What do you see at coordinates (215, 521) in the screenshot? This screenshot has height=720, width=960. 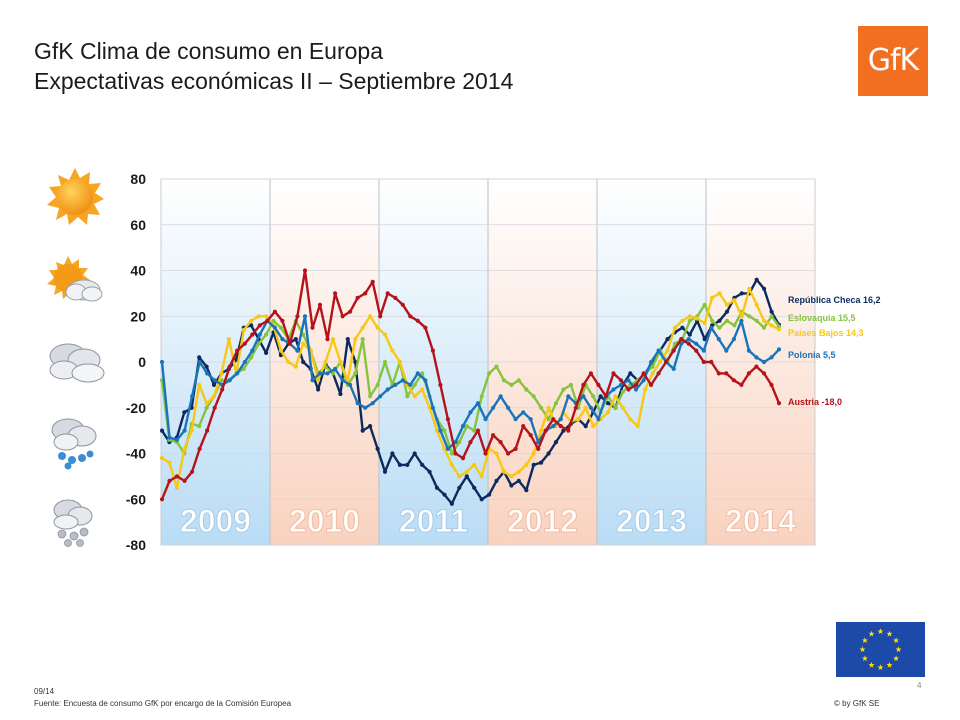 I see `year-band-label: 2009` at bounding box center [215, 521].